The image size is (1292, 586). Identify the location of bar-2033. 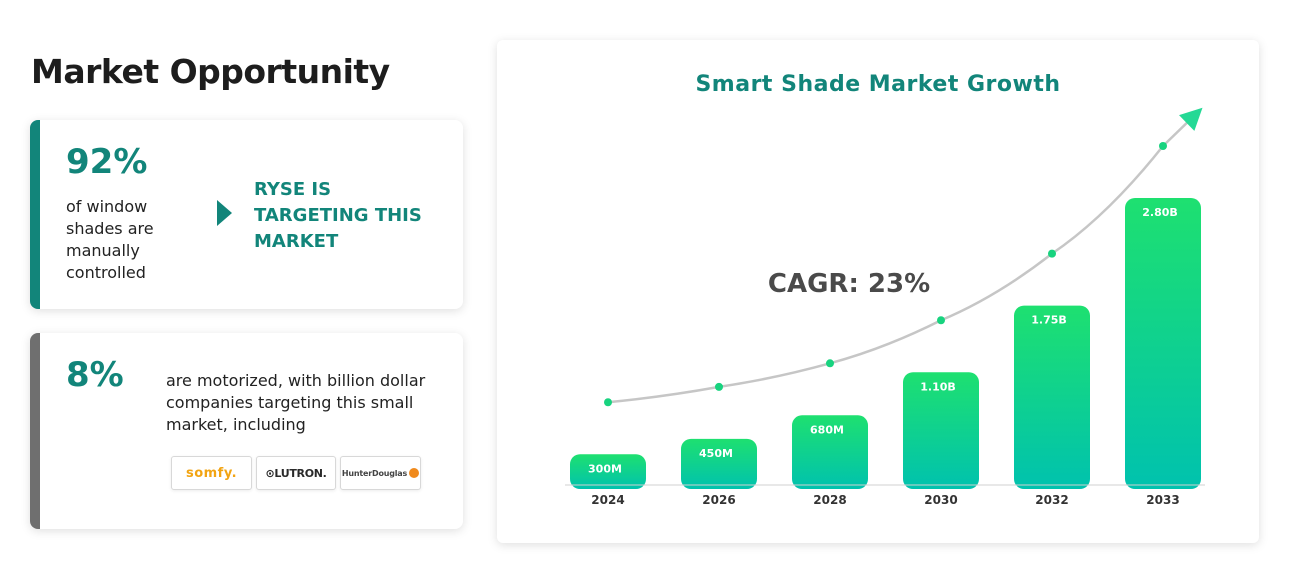
(1163, 343).